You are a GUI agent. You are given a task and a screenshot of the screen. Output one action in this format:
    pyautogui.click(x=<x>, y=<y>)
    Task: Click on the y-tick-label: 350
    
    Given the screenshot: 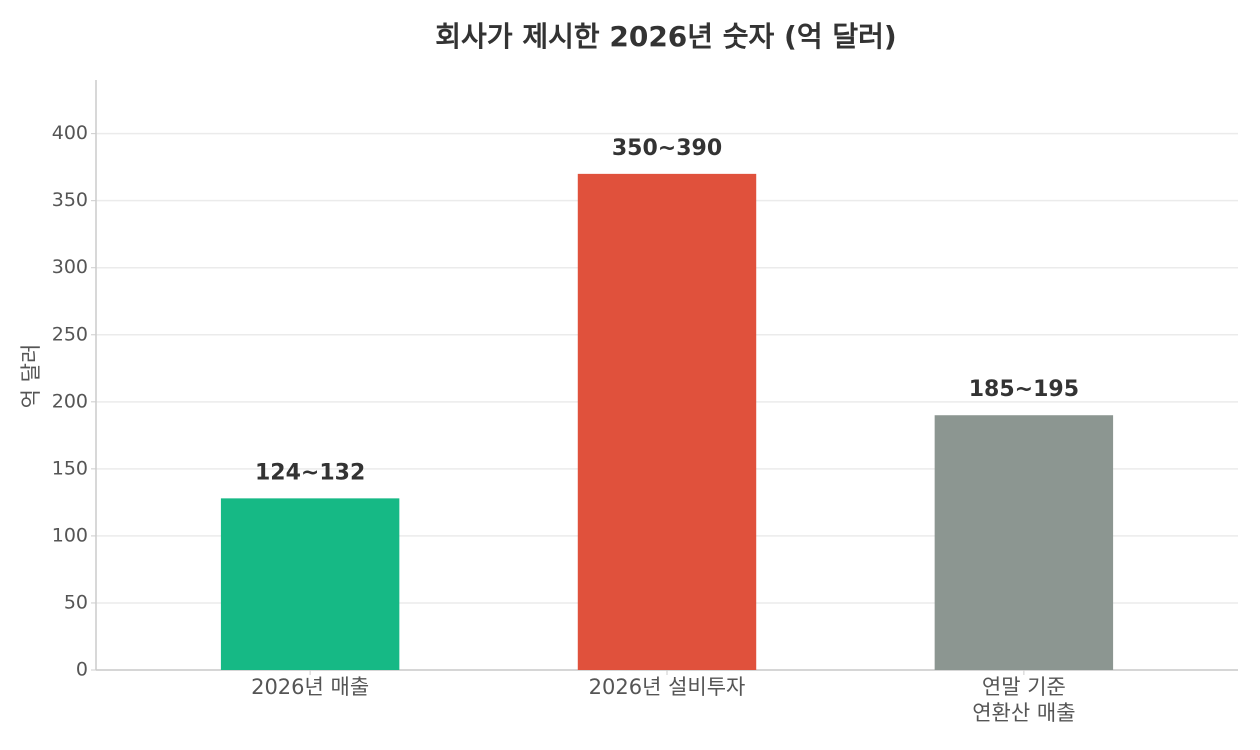 What is the action you would take?
    pyautogui.click(x=70, y=200)
    